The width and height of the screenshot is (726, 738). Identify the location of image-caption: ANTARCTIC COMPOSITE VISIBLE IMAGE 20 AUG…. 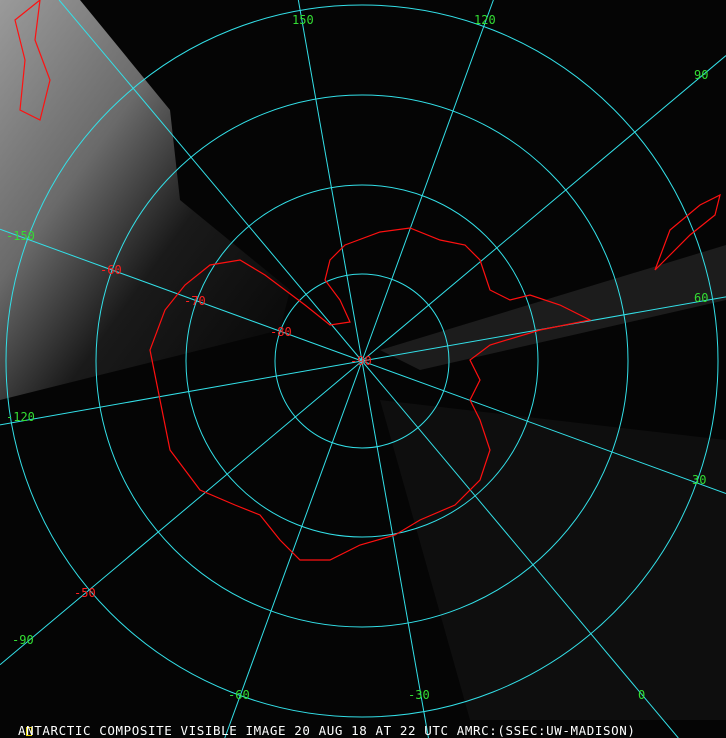
(327, 730).